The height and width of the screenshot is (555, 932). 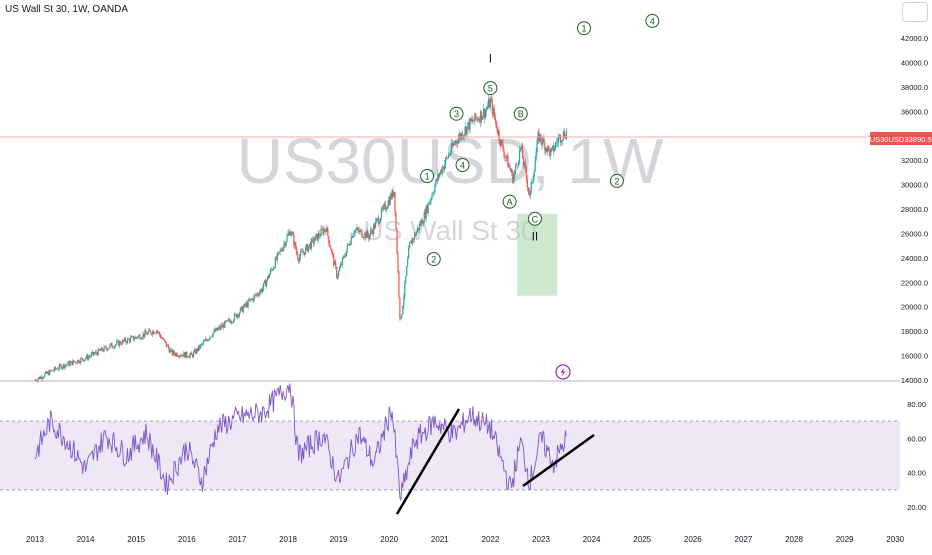 What do you see at coordinates (914, 258) in the screenshot?
I see `price-tick-label: 24000.0` at bounding box center [914, 258].